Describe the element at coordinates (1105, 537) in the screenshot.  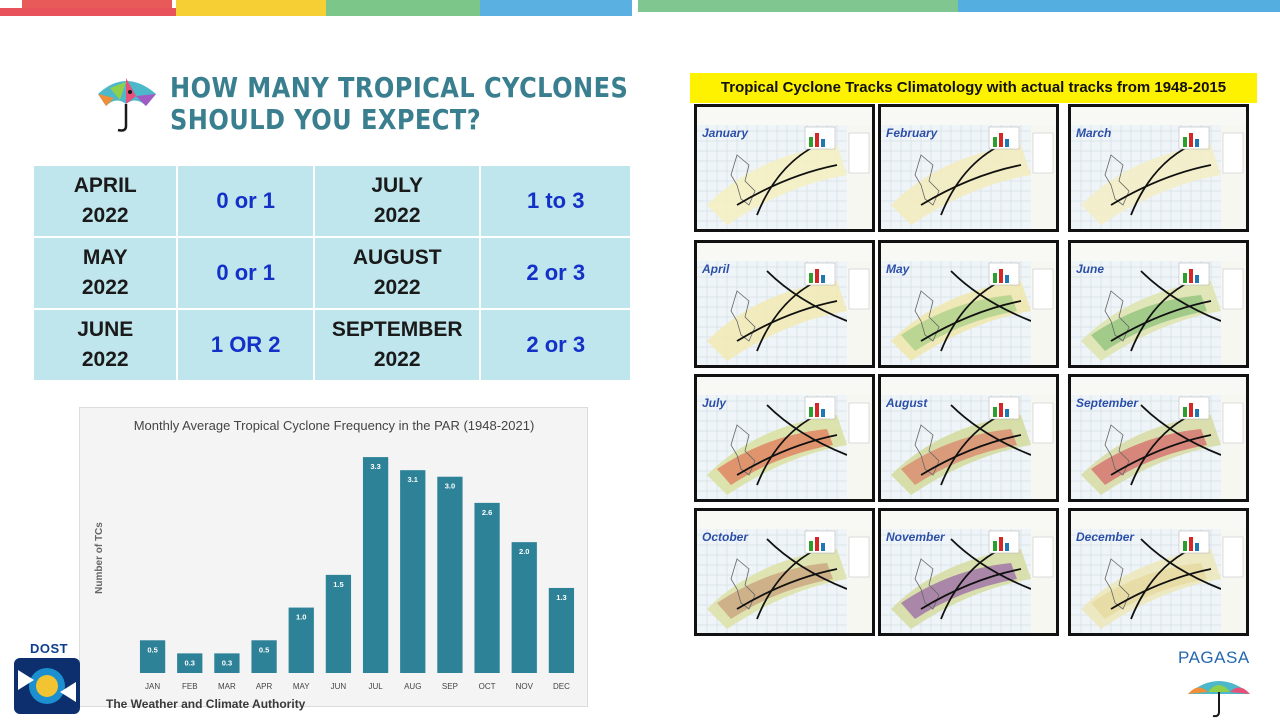
I see `tile-month-label: December` at that location.